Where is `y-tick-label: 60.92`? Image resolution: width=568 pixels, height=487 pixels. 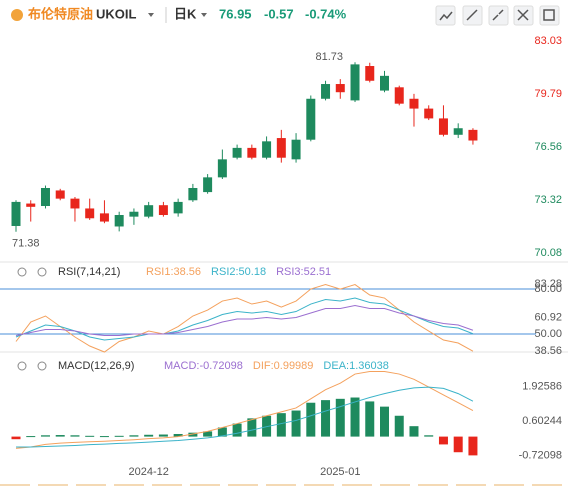
y-tick-label: 60.92 is located at coordinates (548, 318).